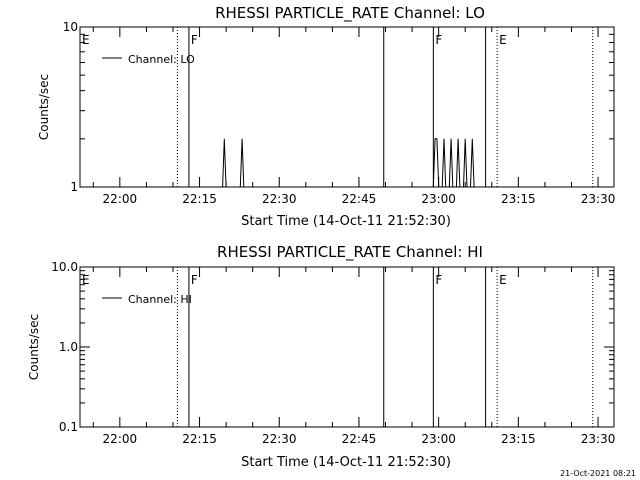  Describe the element at coordinates (346, 462) in the screenshot. I see `hi-x-axis-label: Start Time (14-Oct-11 21:52:30)` at that location.